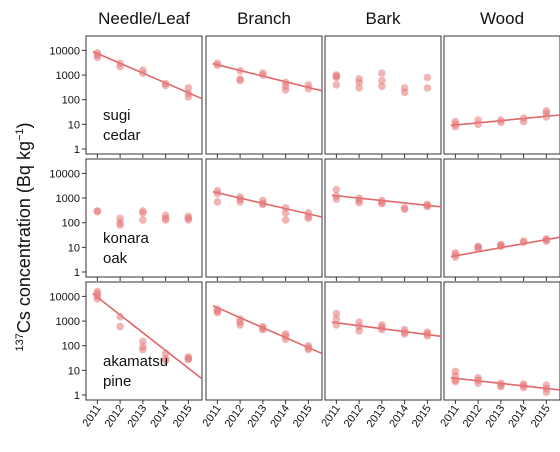 The height and width of the screenshot is (452, 560). Describe the element at coordinates (122, 135) in the screenshot. I see `species-label: cedar` at that location.